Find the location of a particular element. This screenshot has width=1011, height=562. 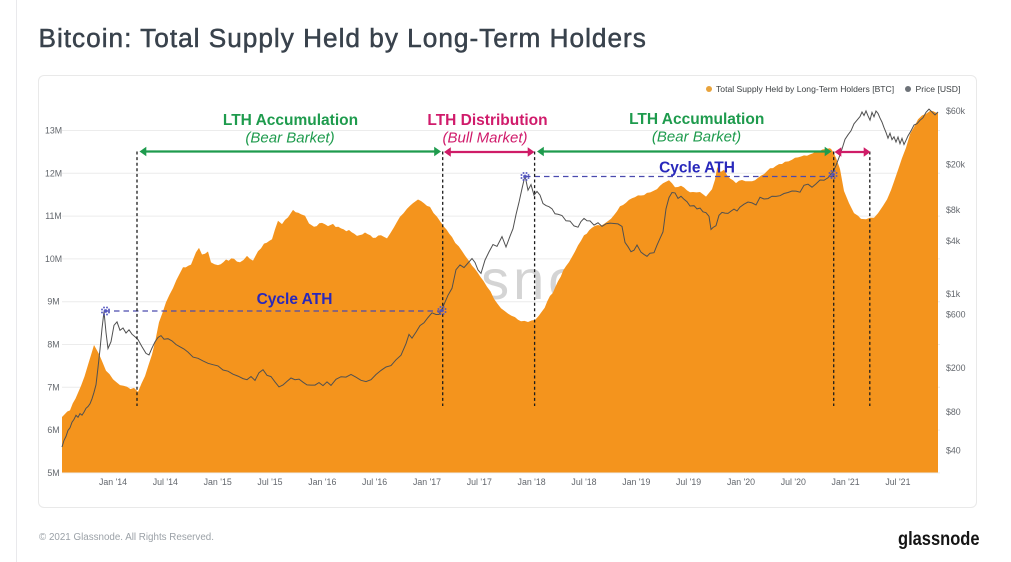

svg-text: Jan '16 is located at coordinates (322, 482).